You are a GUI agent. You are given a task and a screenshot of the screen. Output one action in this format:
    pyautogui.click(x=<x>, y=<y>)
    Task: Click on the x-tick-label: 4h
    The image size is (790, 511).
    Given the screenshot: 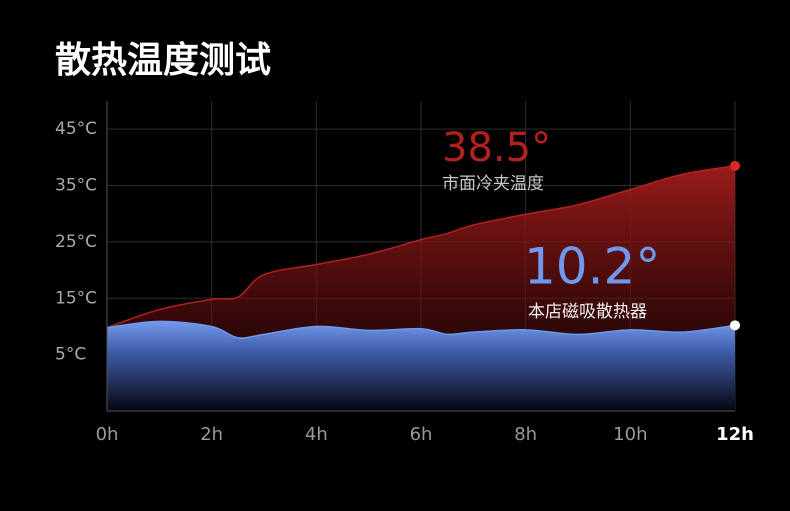 What is the action you would take?
    pyautogui.click(x=316, y=434)
    